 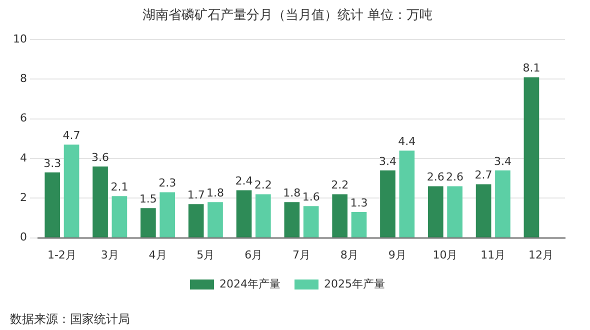 I want to click on data-label: 1.7, so click(x=196, y=195).